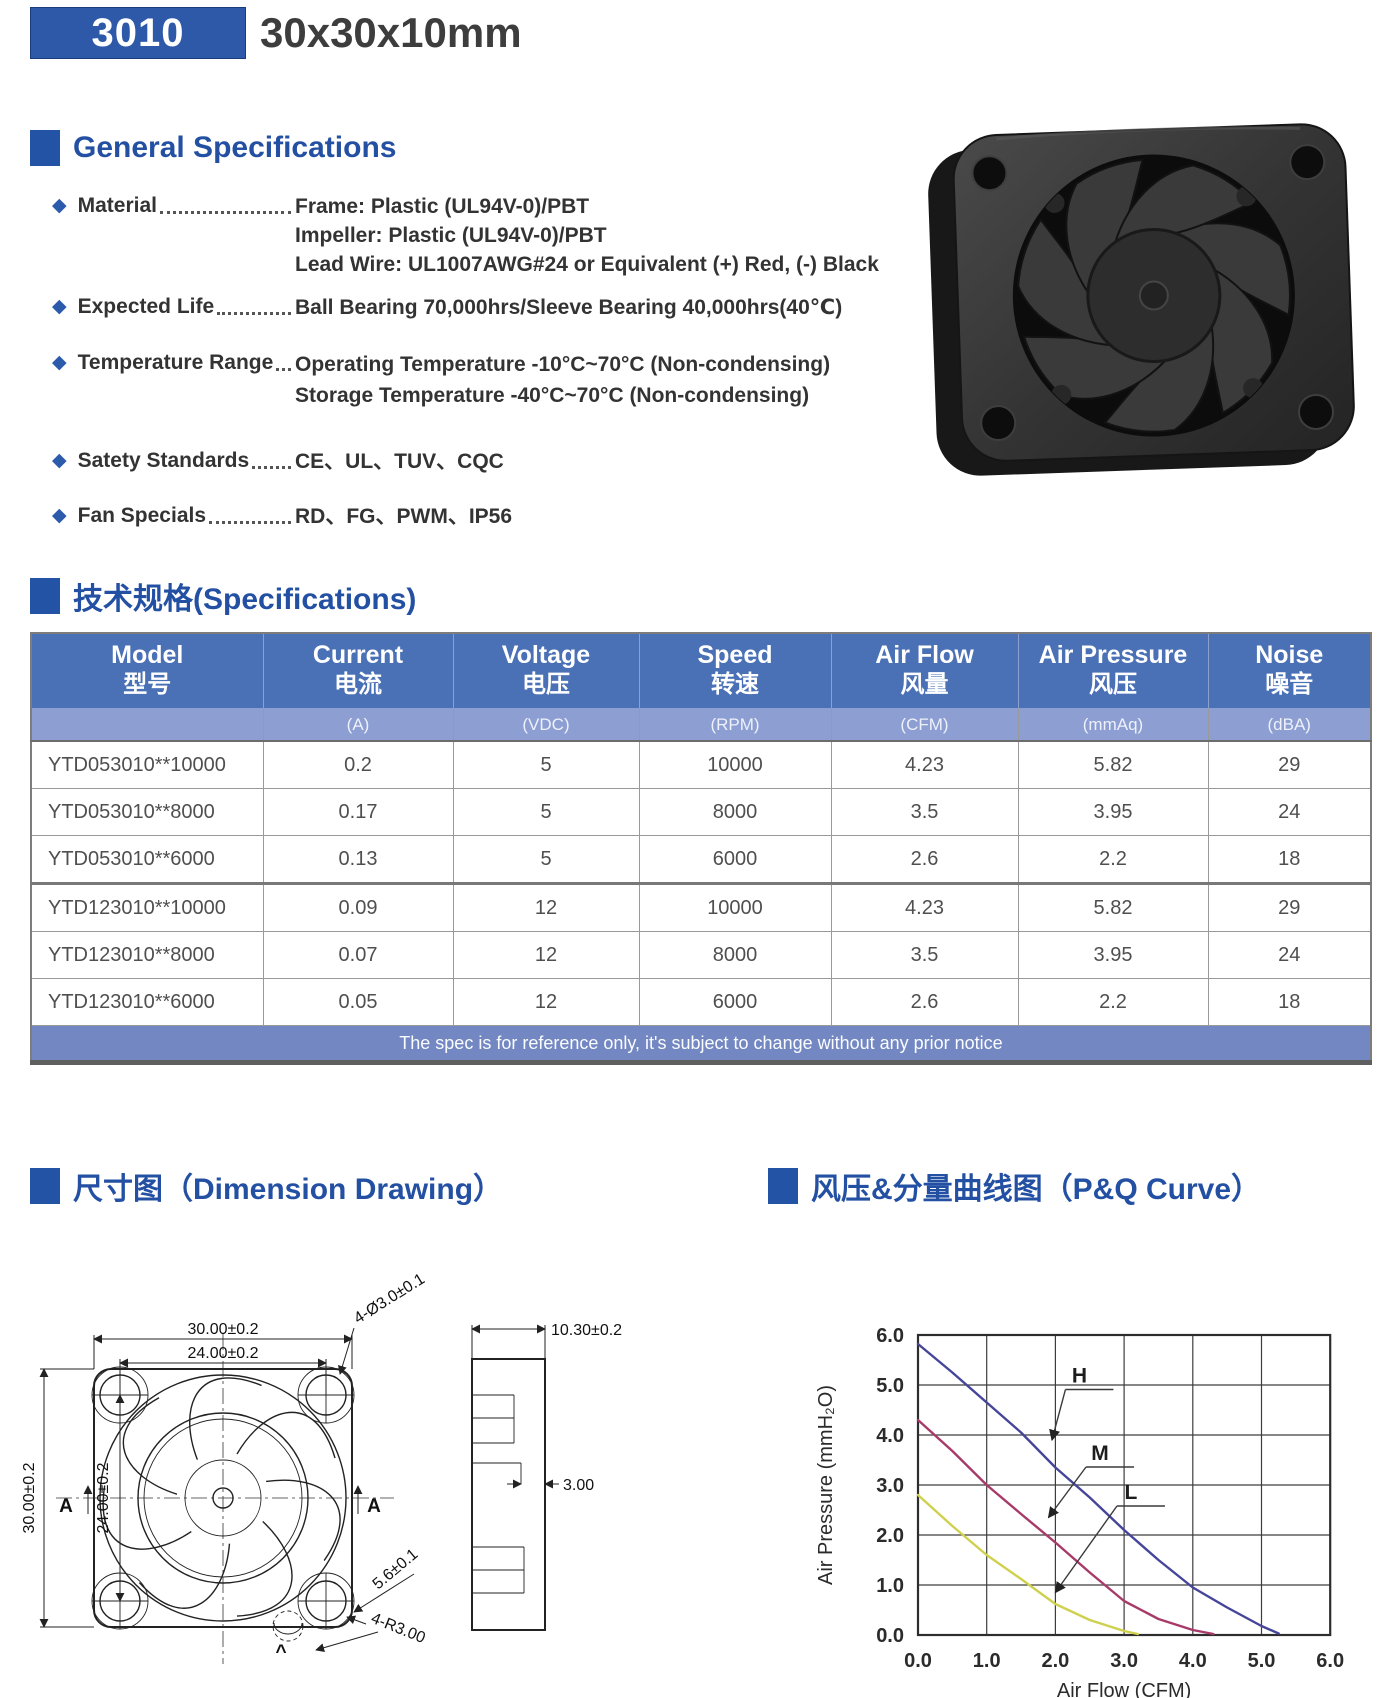 This screenshot has width=1400, height=1698. I want to click on fan-frame-outline, so click(223, 1498).